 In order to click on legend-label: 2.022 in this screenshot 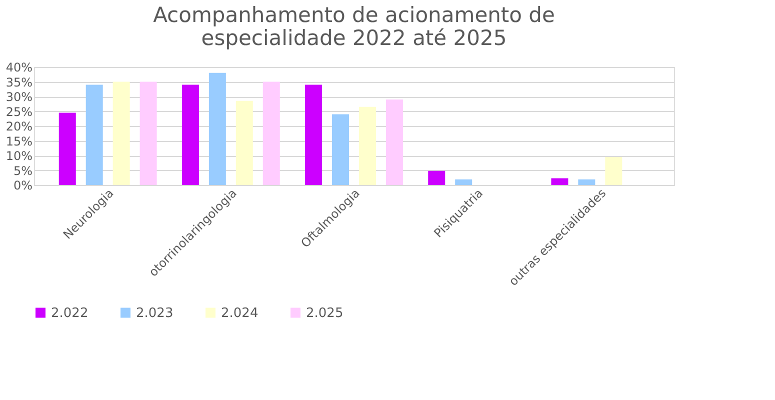, I will do `click(69, 313)`.